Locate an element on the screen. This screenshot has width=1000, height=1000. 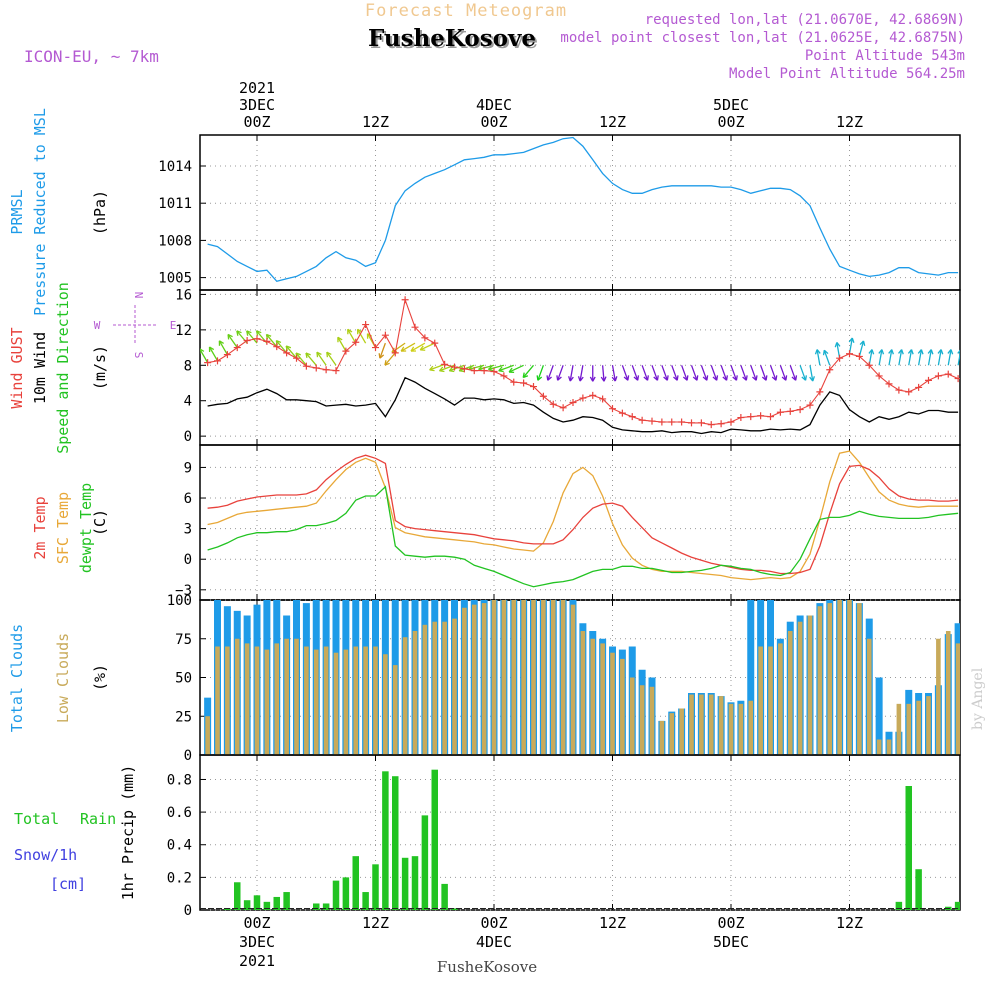
y-tick-label: 3 is located at coordinates (188, 530).